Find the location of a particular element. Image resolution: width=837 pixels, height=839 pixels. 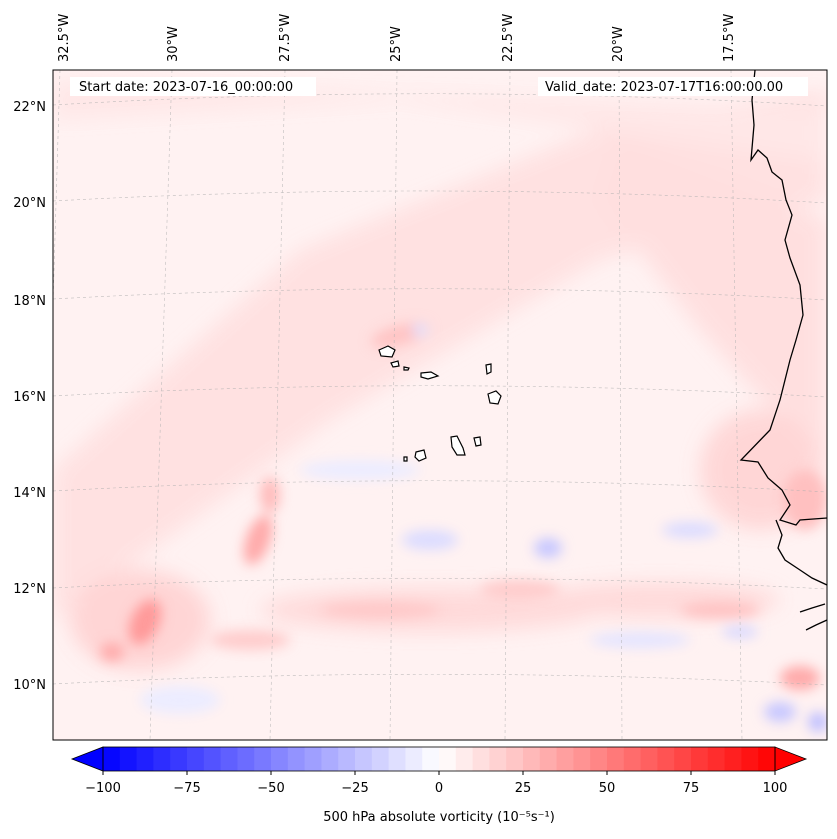

lon-label-25w: 25°W is located at coordinates (396, 44).